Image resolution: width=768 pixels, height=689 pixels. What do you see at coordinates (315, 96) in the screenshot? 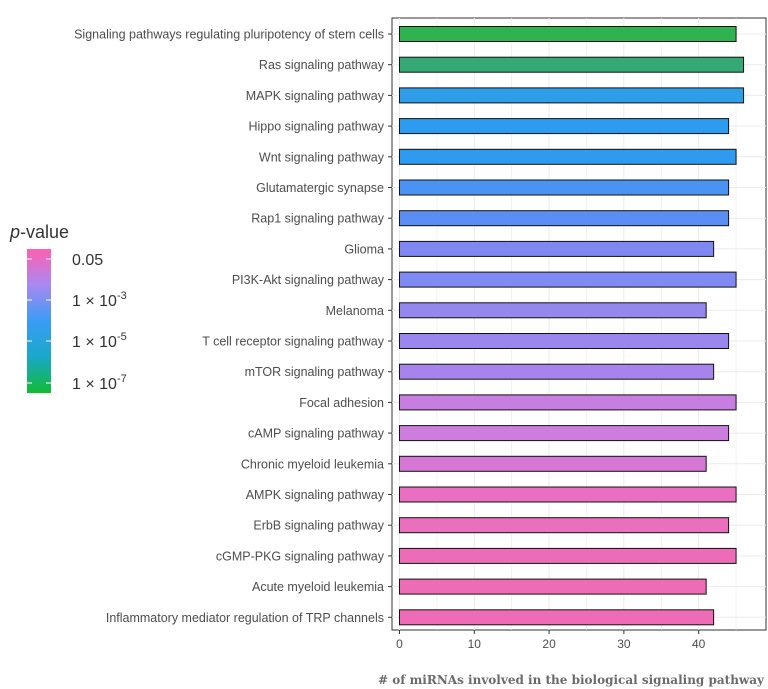
I see `y-tick-label: MAPK signaling pathway` at bounding box center [315, 96].